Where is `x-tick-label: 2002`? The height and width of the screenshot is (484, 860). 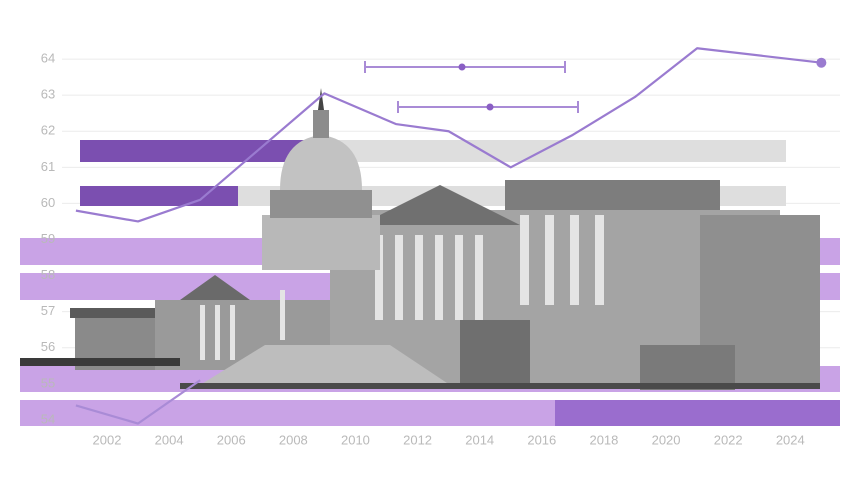 x-tick-label: 2002 is located at coordinates (107, 439).